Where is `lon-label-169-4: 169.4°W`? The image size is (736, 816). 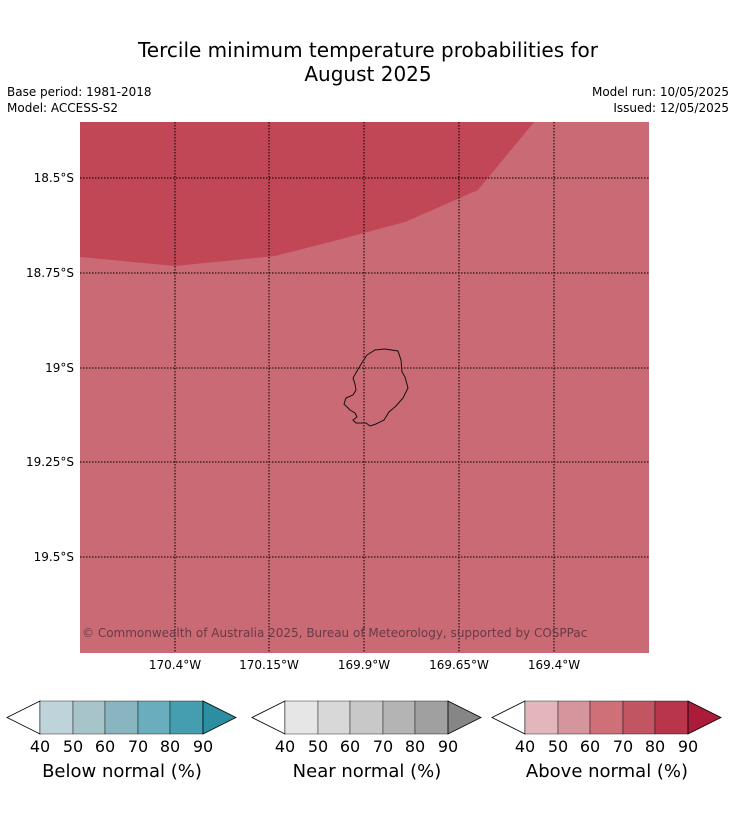 lon-label-169-4: 169.4°W is located at coordinates (554, 665).